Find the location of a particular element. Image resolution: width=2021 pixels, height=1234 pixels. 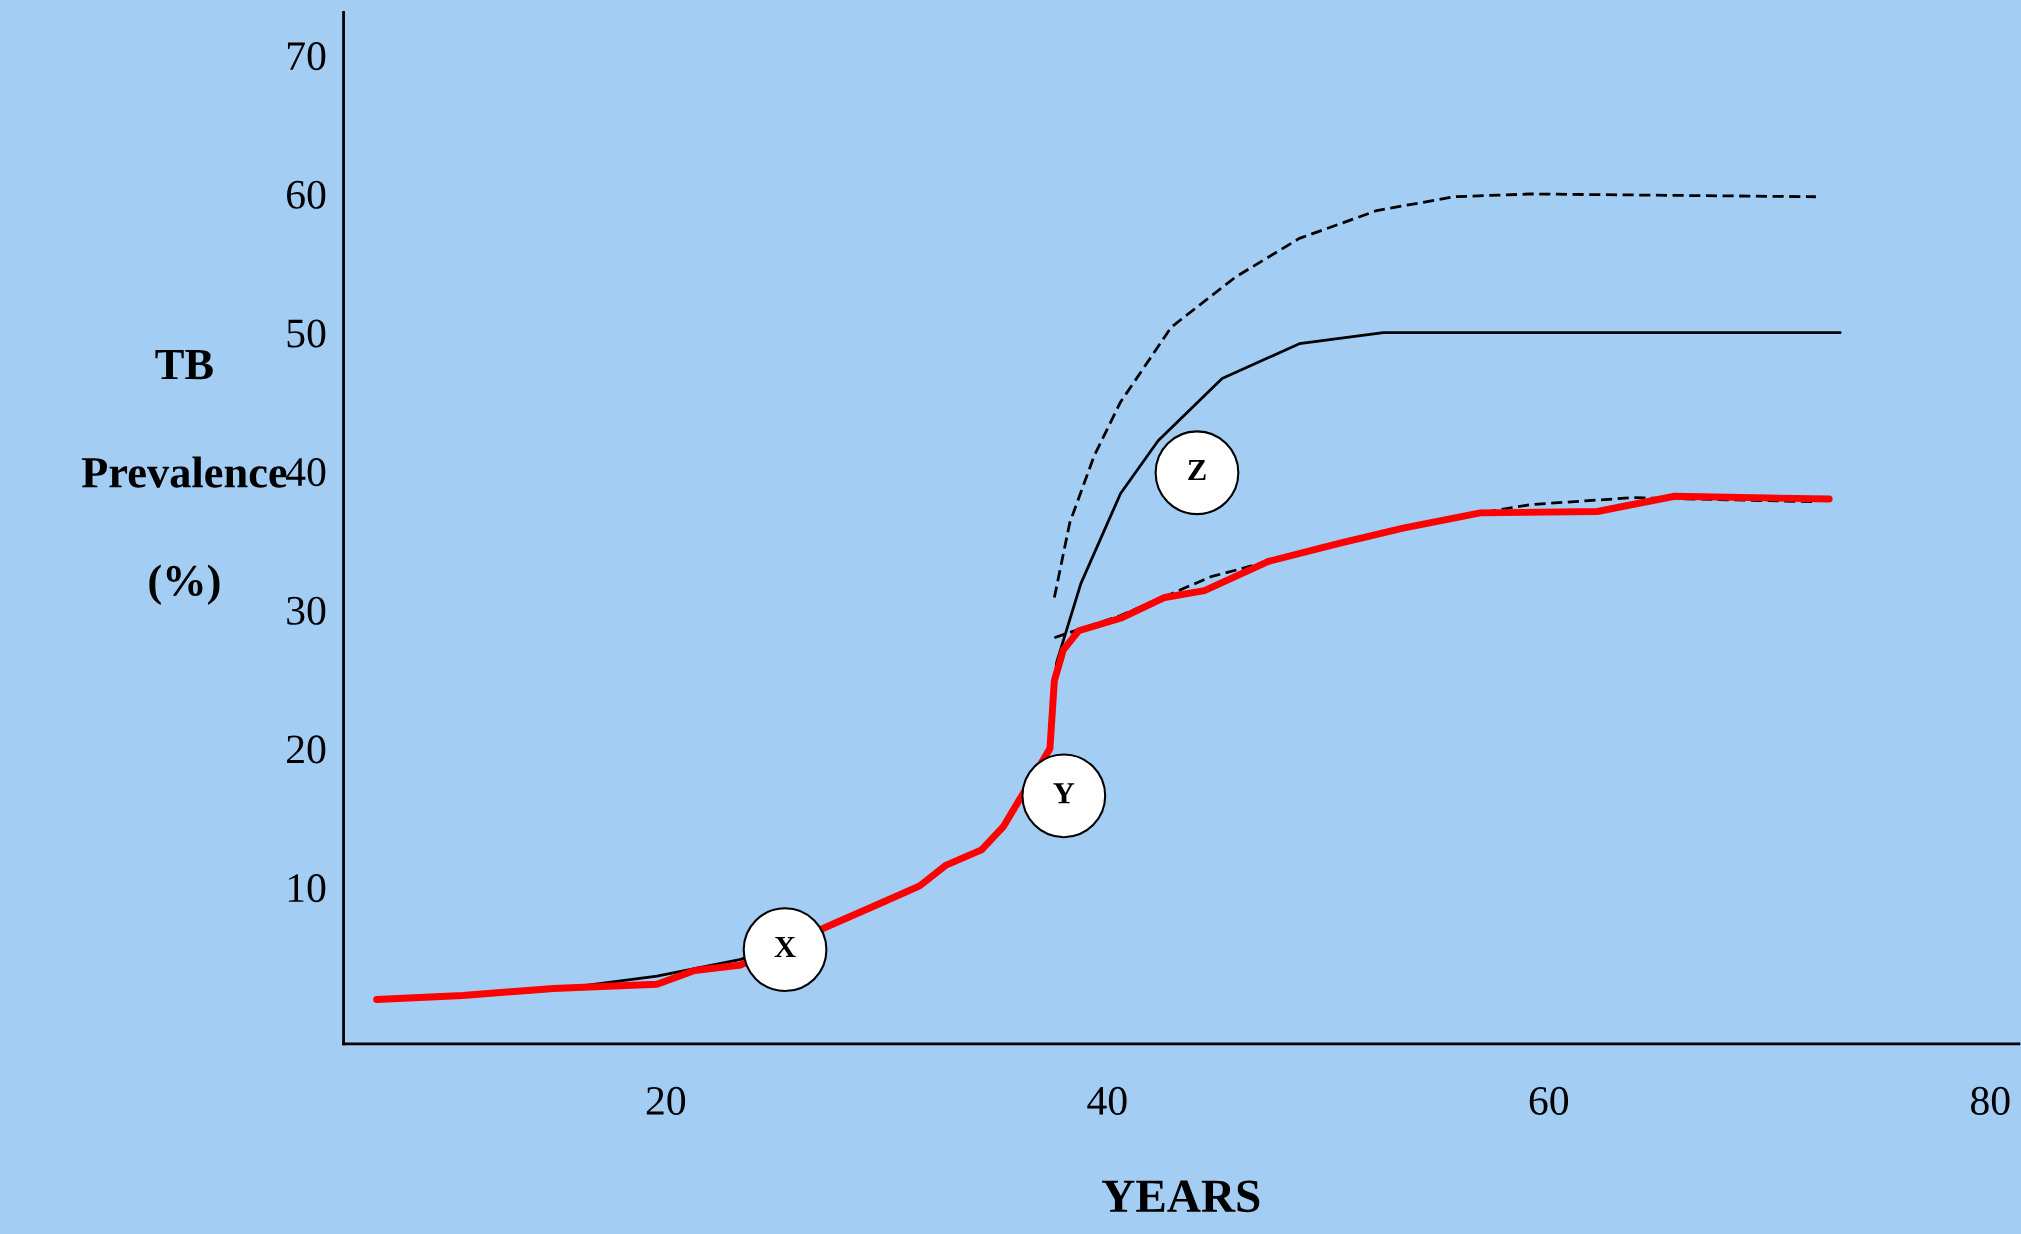

annotation: Z is located at coordinates (1197, 470).